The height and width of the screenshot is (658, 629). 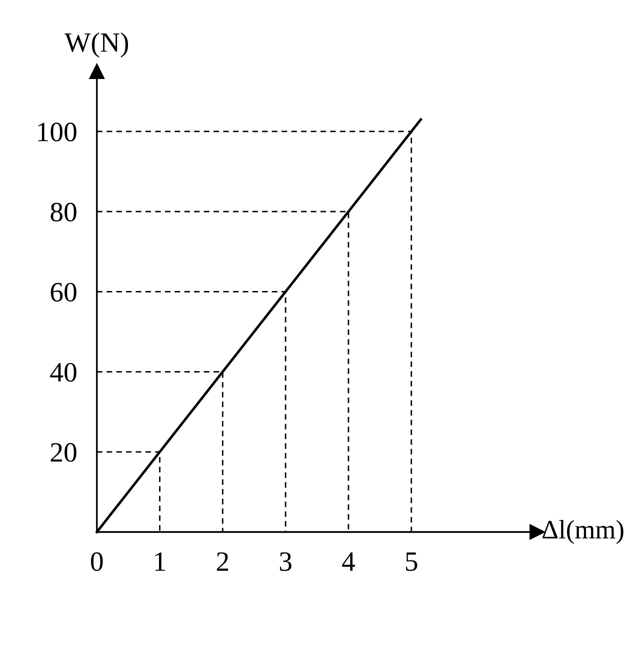 I want to click on x-tick-label: 3, so click(x=286, y=561).